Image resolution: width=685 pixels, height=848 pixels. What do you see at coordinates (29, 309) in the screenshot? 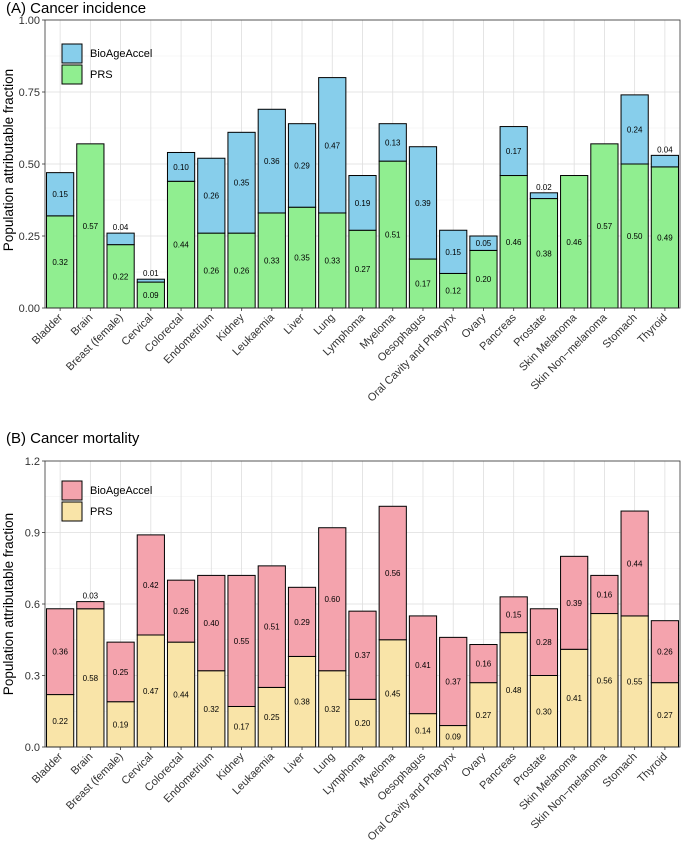
I see `y-tick-label: 0.00` at bounding box center [29, 309].